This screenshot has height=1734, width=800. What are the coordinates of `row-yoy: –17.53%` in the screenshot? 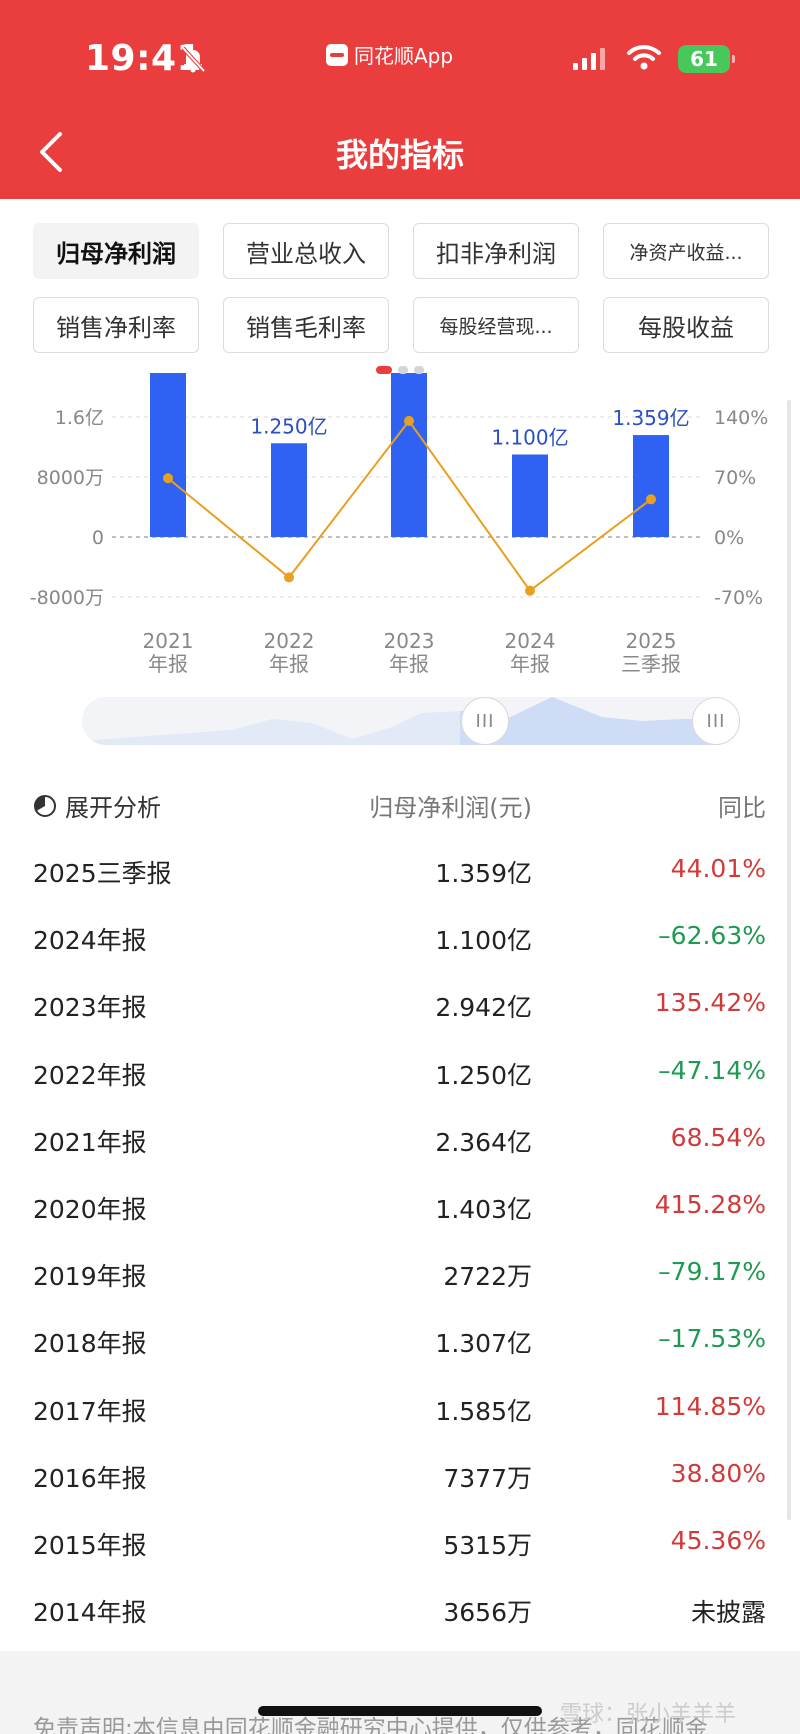 It's located at (712, 1339).